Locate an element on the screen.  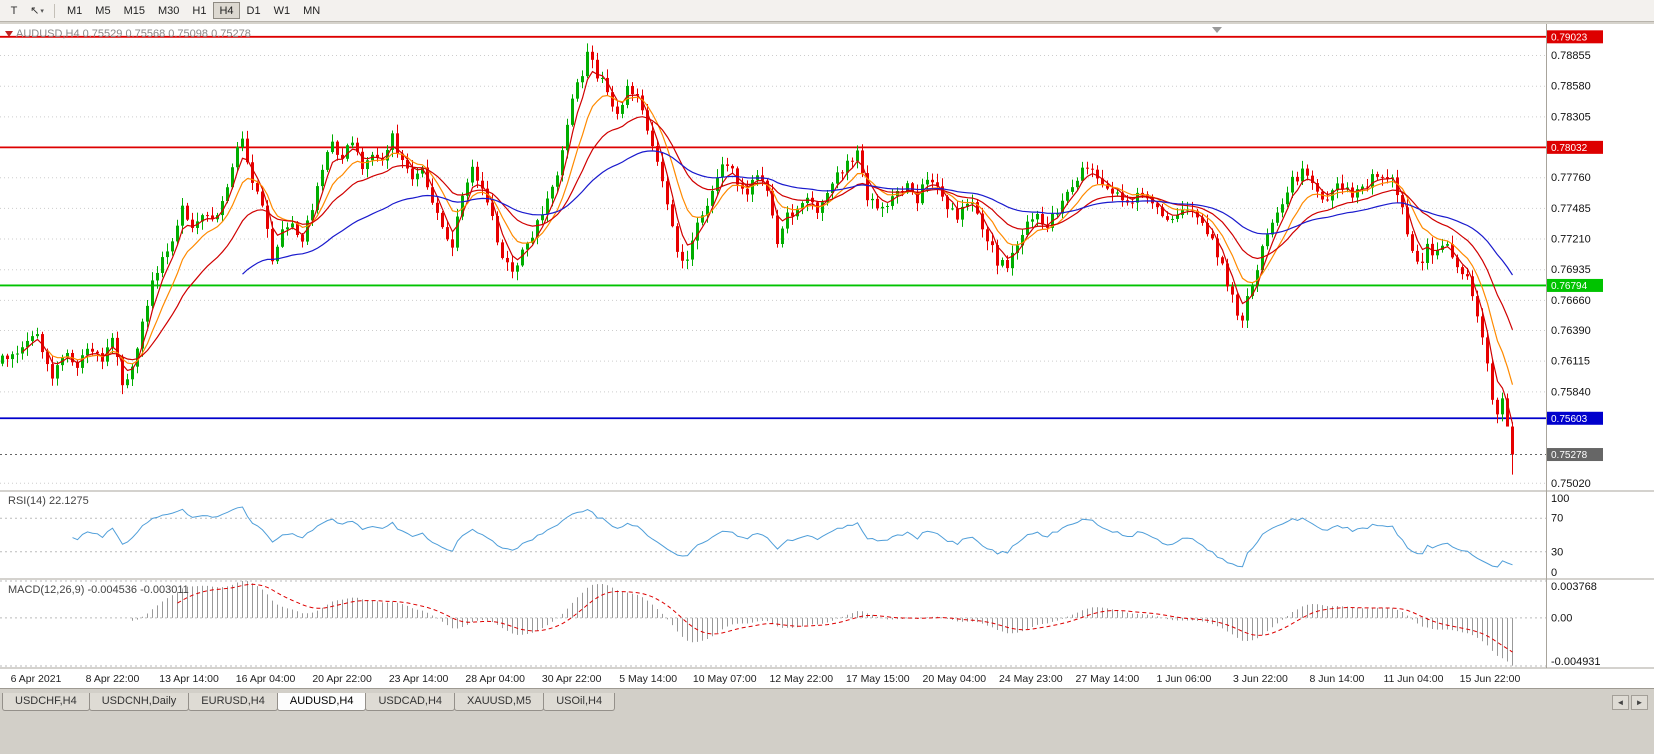
svg-text: 16 Apr 04:00 is located at coordinates (266, 679).